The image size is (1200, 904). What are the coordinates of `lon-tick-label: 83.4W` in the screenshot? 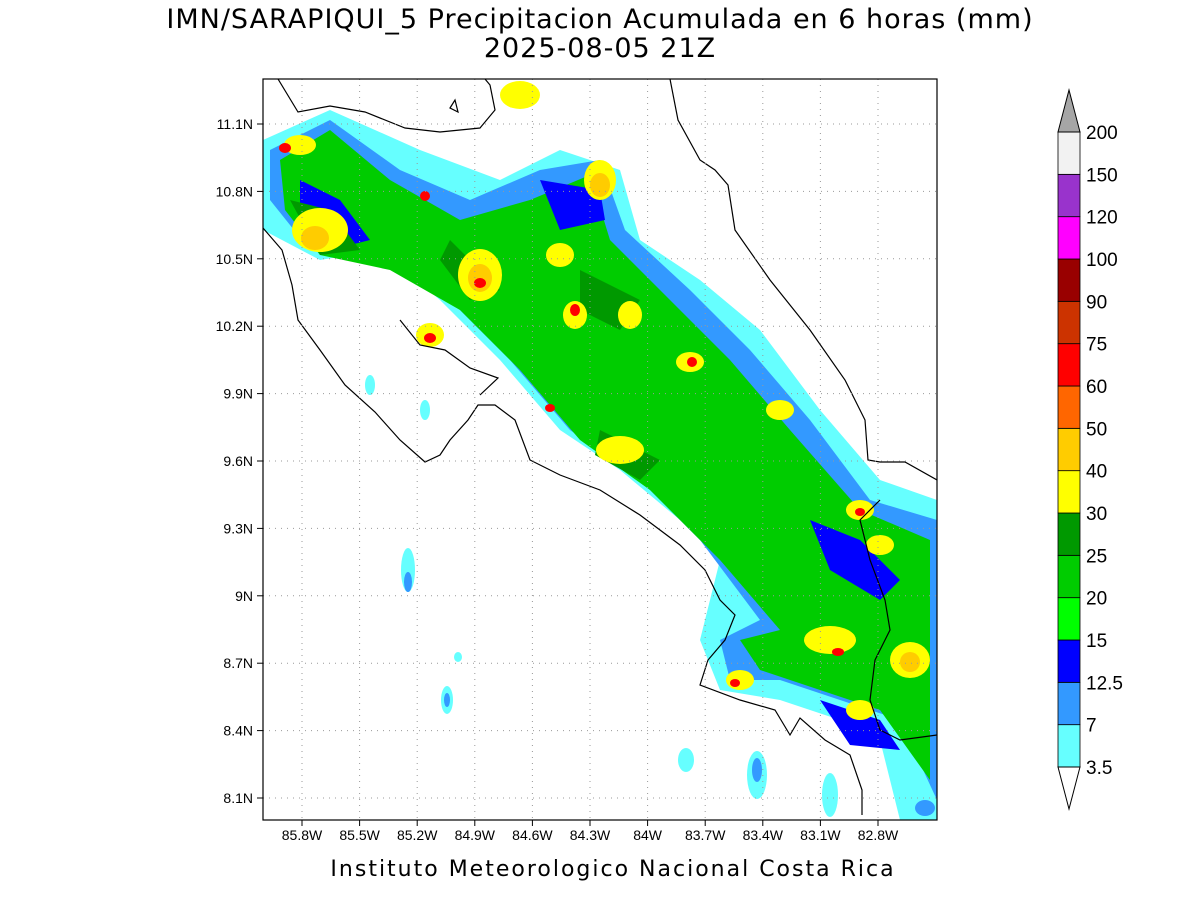 It's located at (763, 835).